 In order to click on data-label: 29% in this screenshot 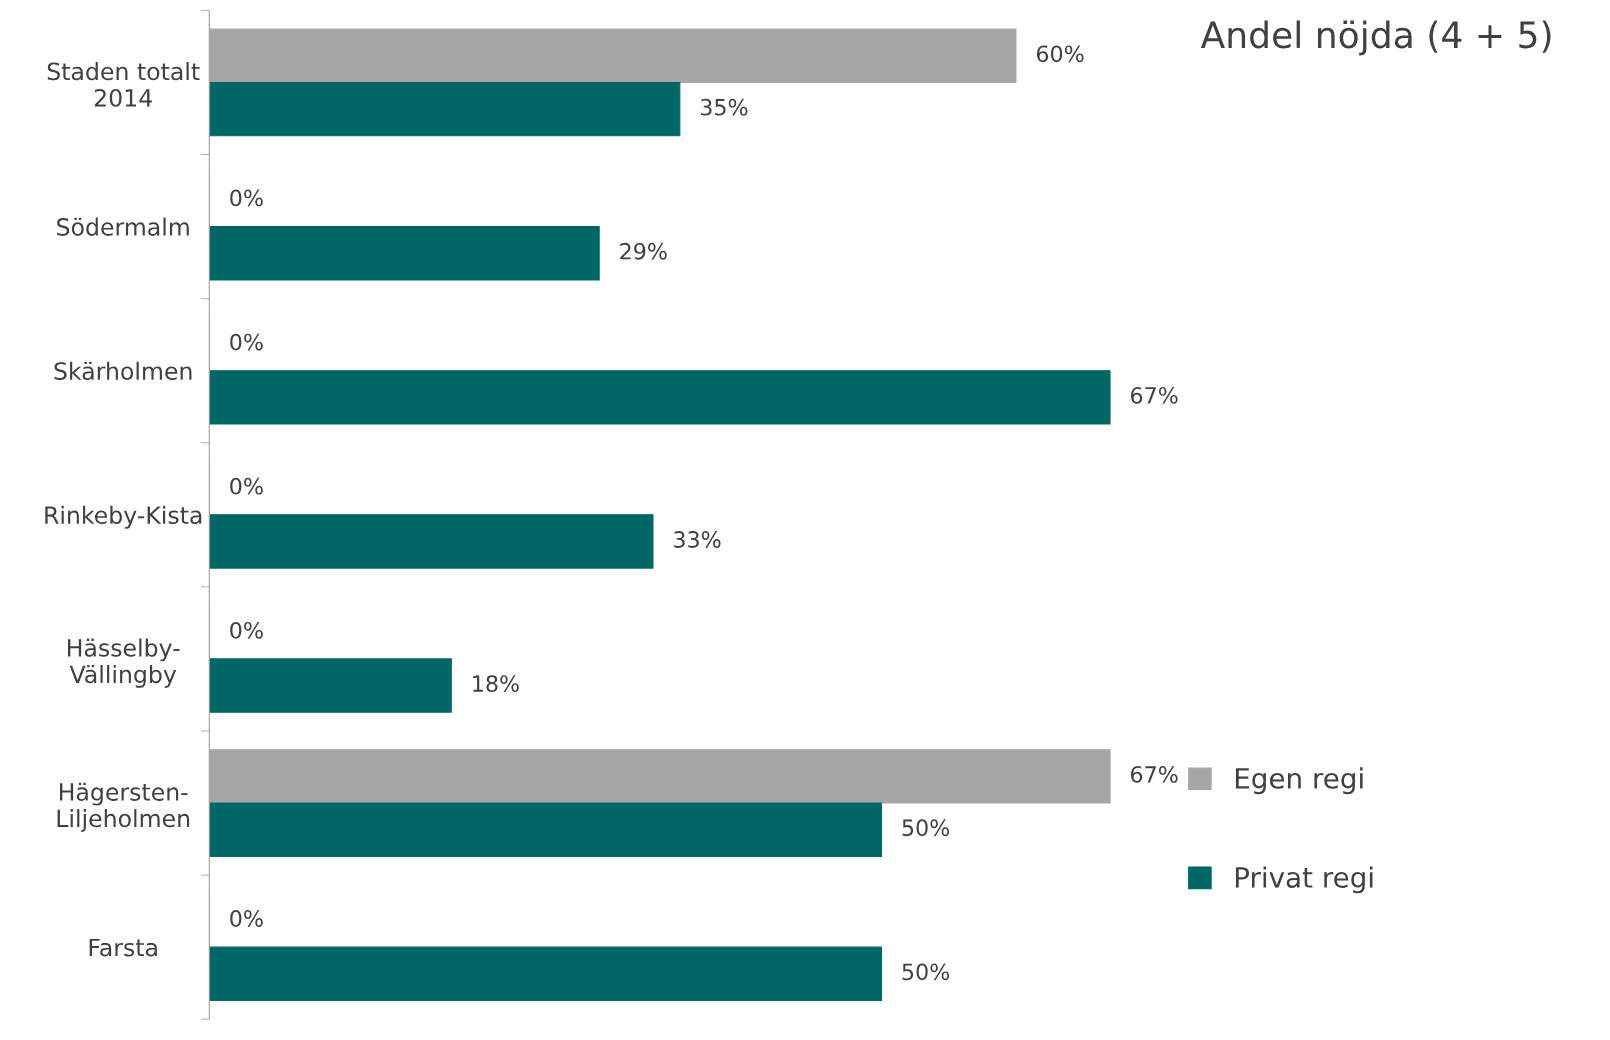, I will do `click(643, 251)`.